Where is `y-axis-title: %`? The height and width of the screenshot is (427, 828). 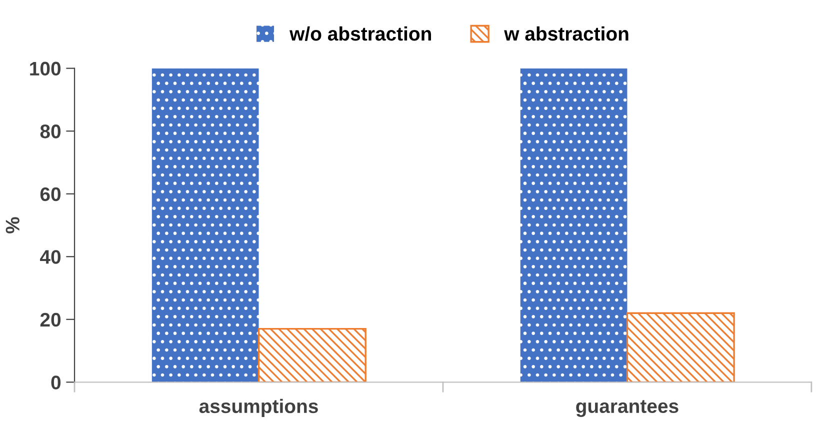
y-axis-title: % is located at coordinates (13, 225).